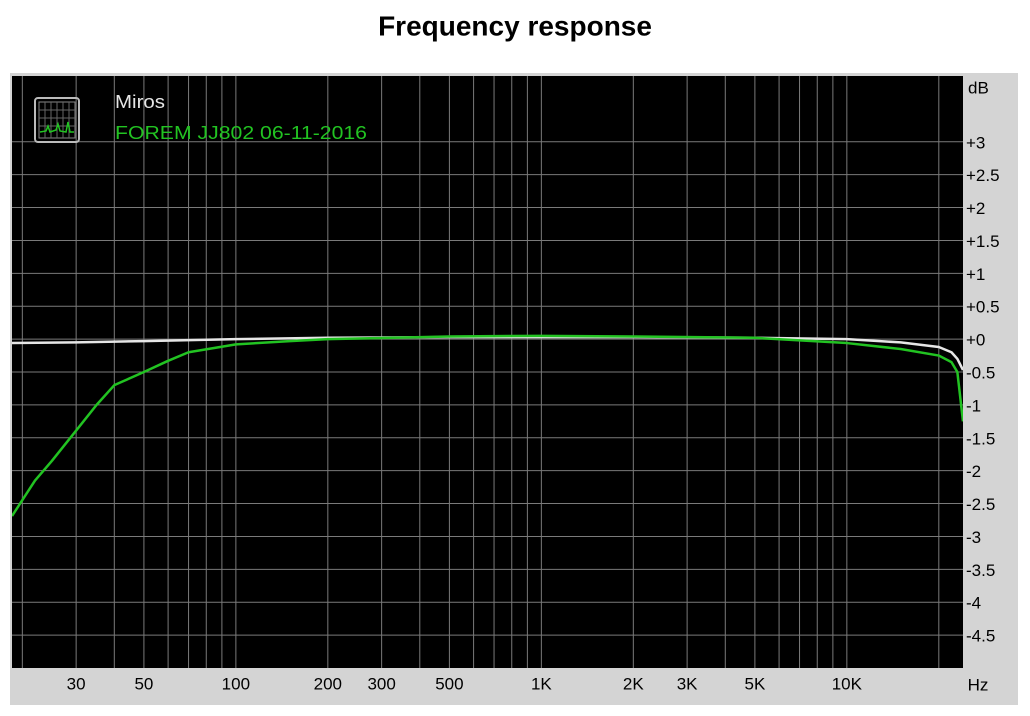 The image size is (1030, 716). Describe the element at coordinates (449, 683) in the screenshot. I see `x-tick-label: 500` at that location.